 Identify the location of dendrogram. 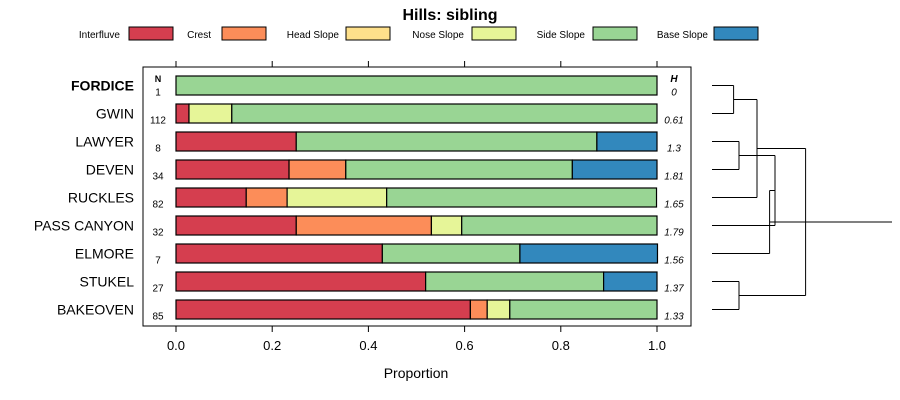
(802, 197).